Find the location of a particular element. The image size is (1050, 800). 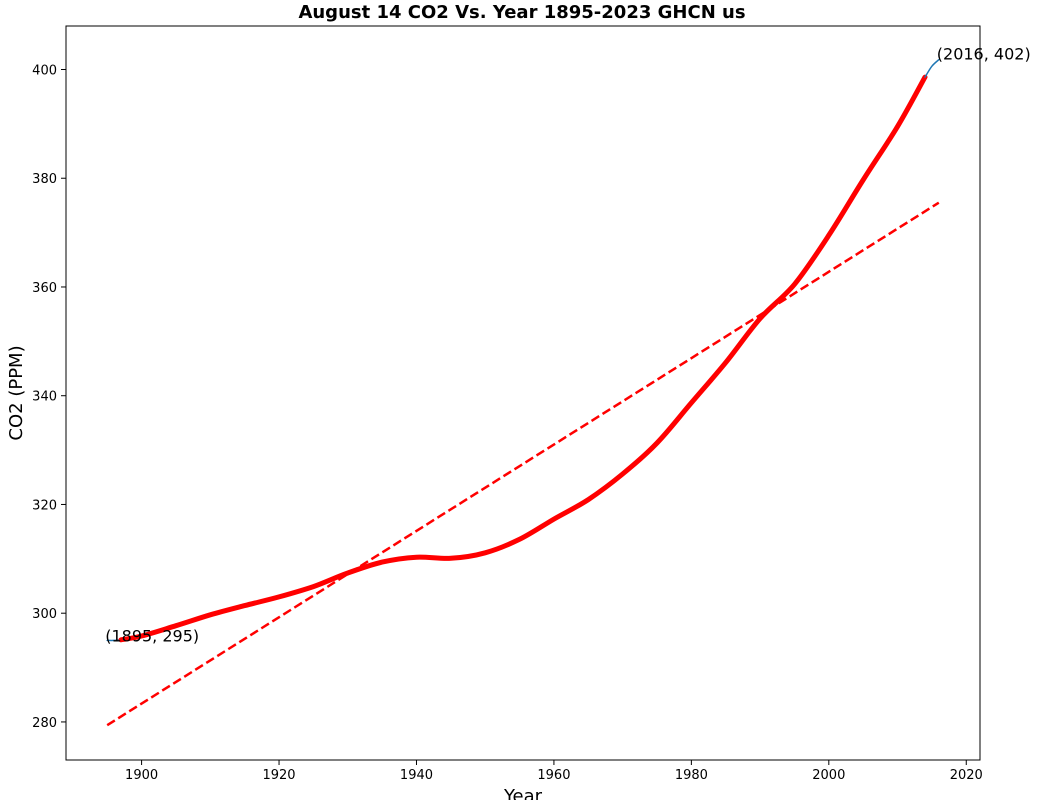

y-tick-label: 380 is located at coordinates (44, 179).